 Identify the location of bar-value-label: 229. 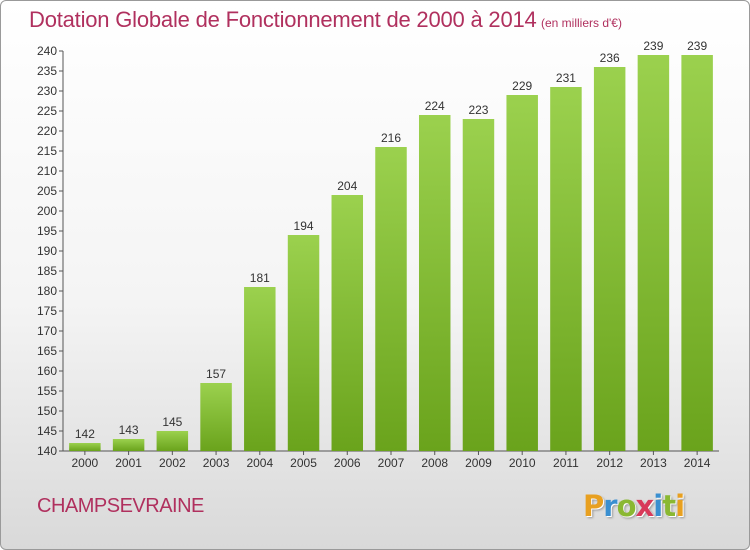
(522, 86).